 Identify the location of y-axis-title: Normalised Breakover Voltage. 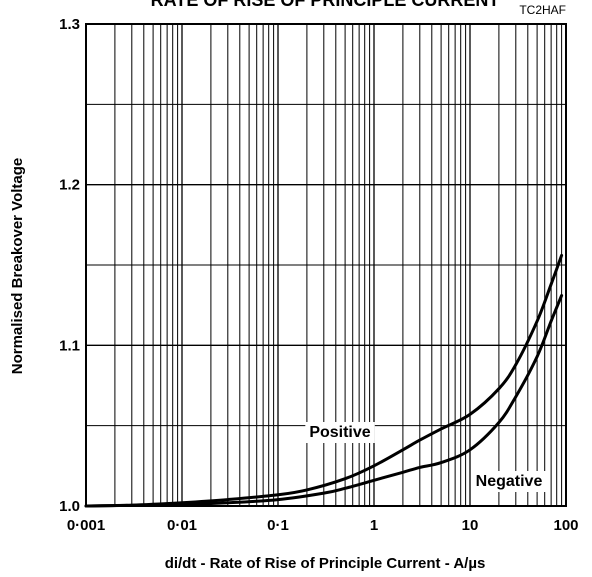
(17, 266).